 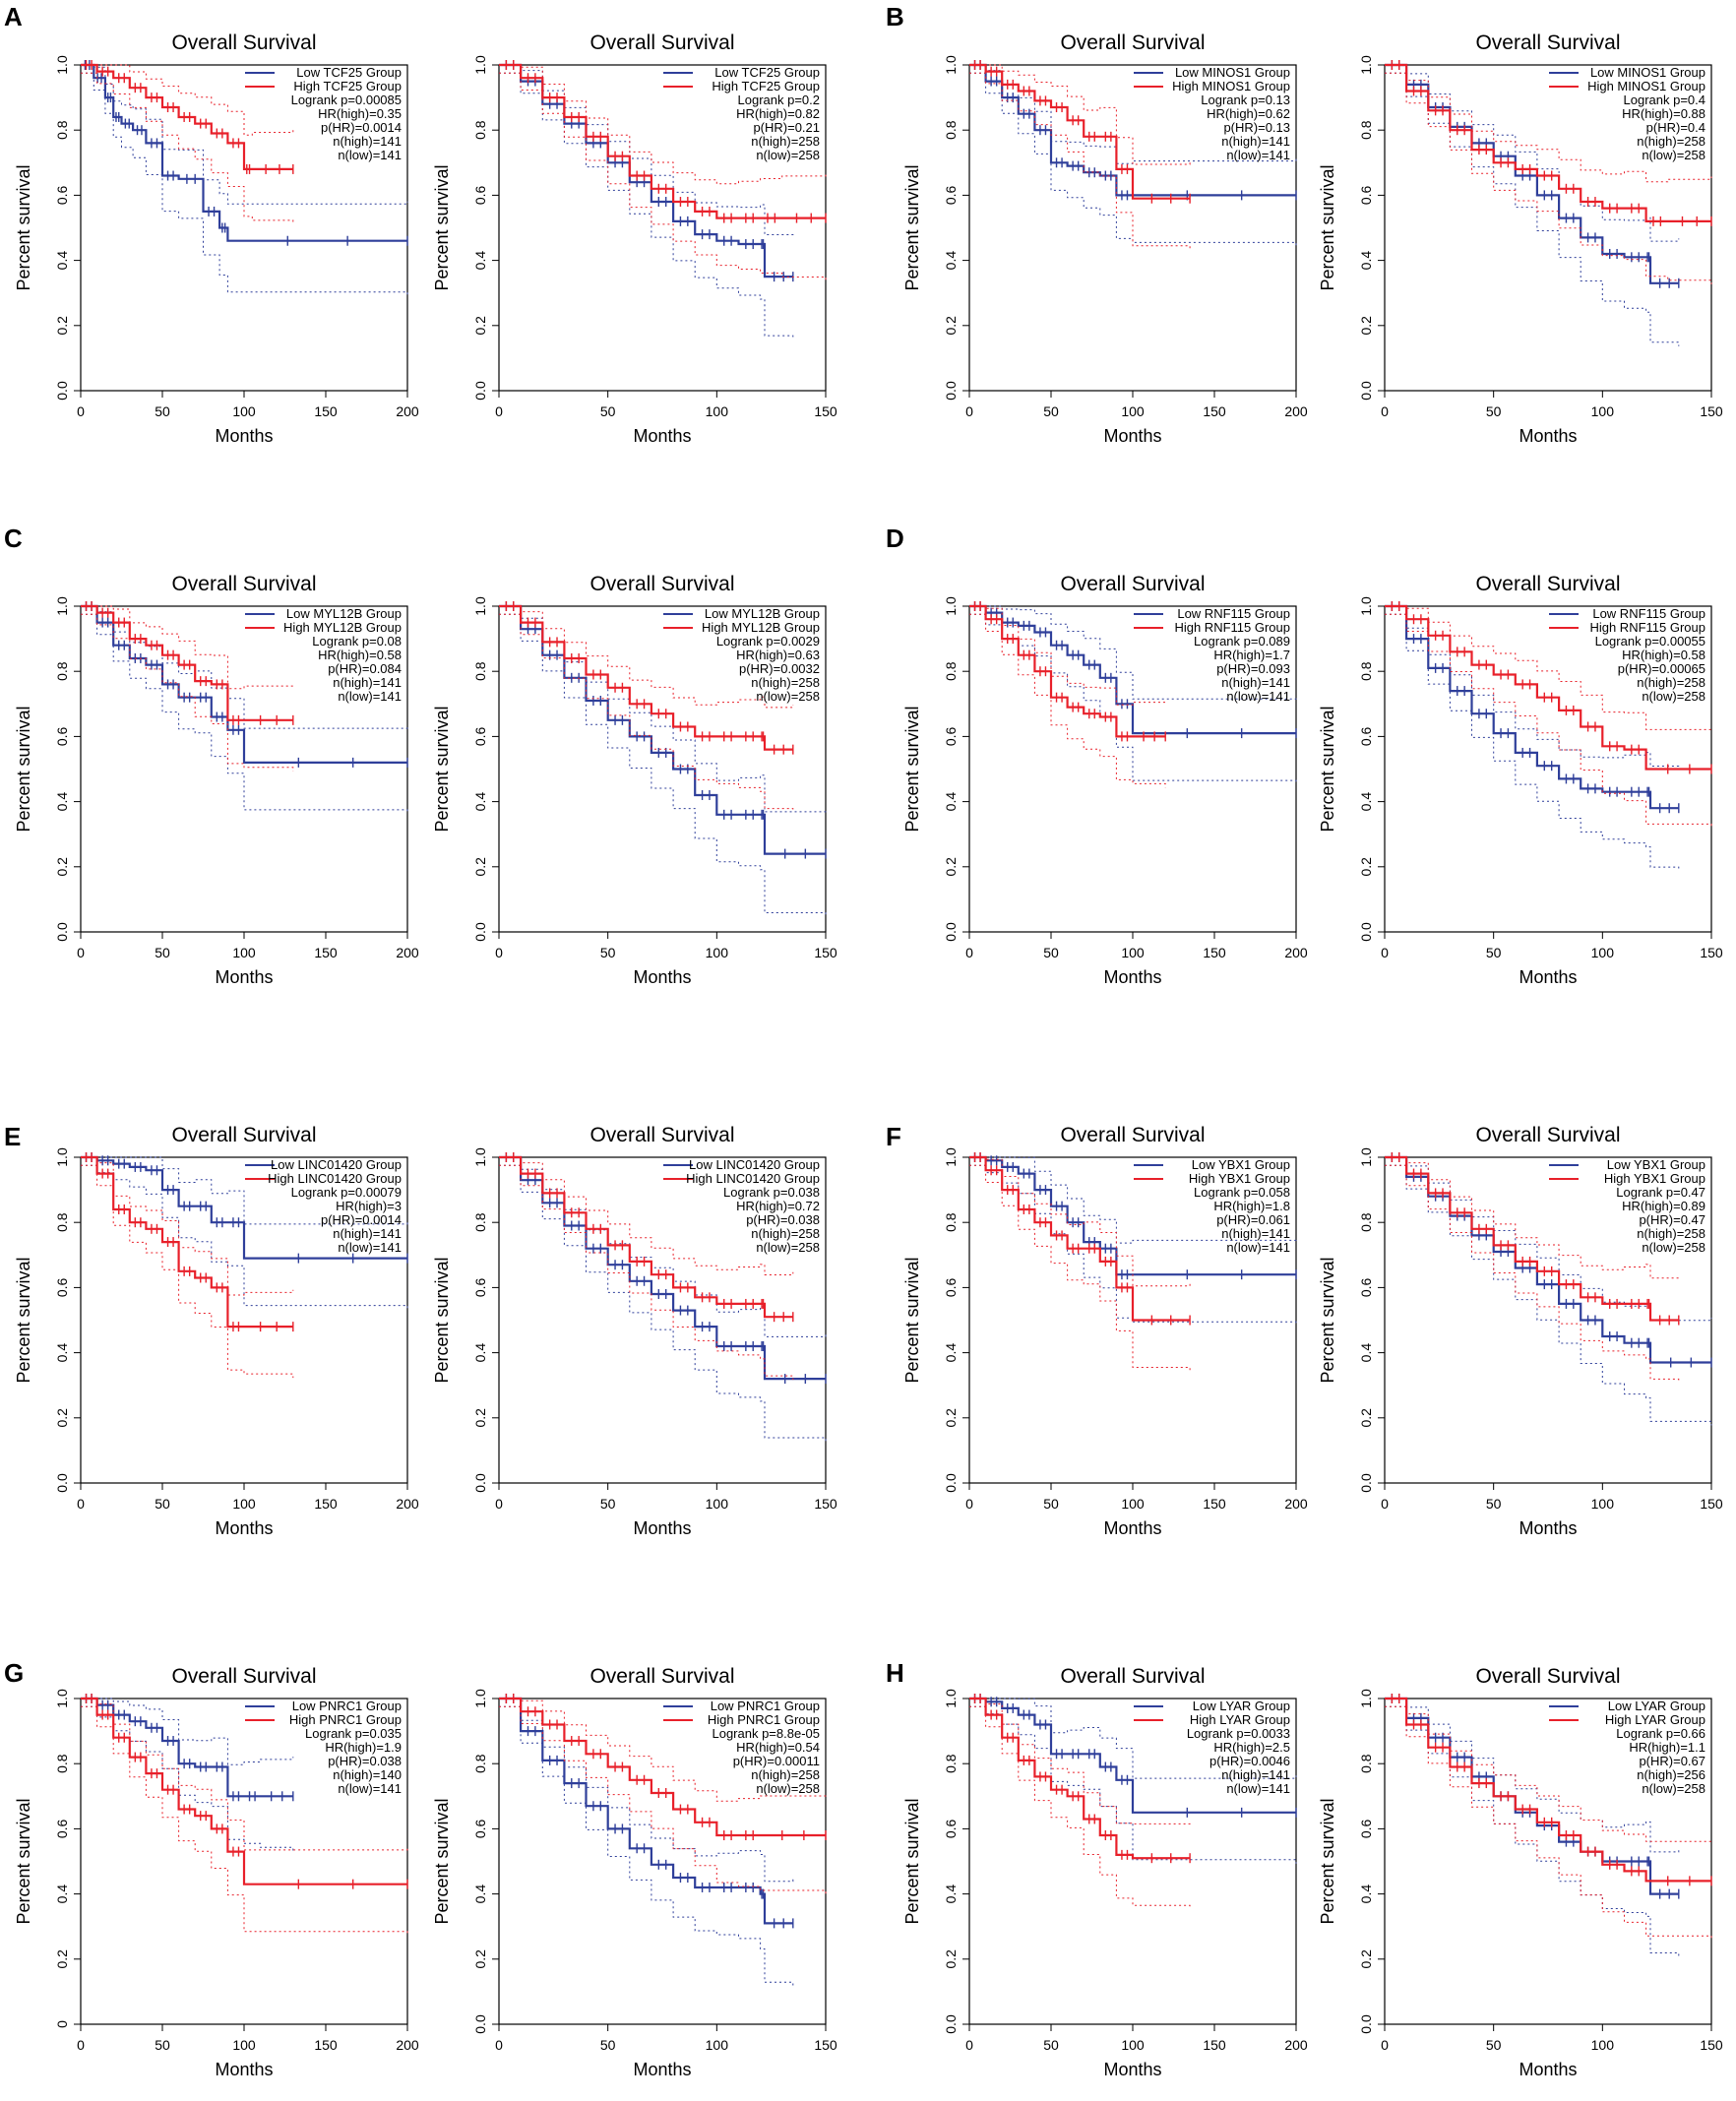 I want to click on stat-label: HR(high)=1.7, so click(x=1251, y=655).